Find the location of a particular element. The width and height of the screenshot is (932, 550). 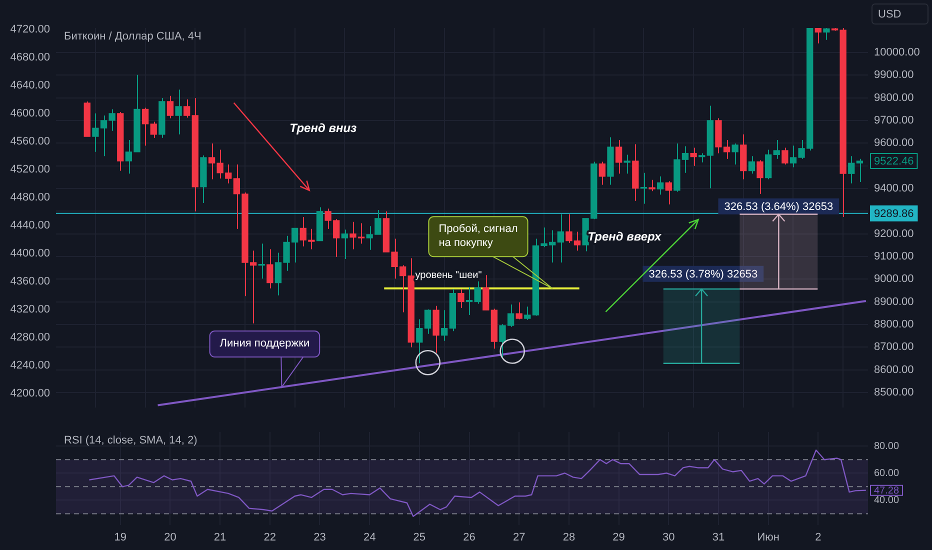

y2-tick-label: 8800.00 is located at coordinates (894, 324).